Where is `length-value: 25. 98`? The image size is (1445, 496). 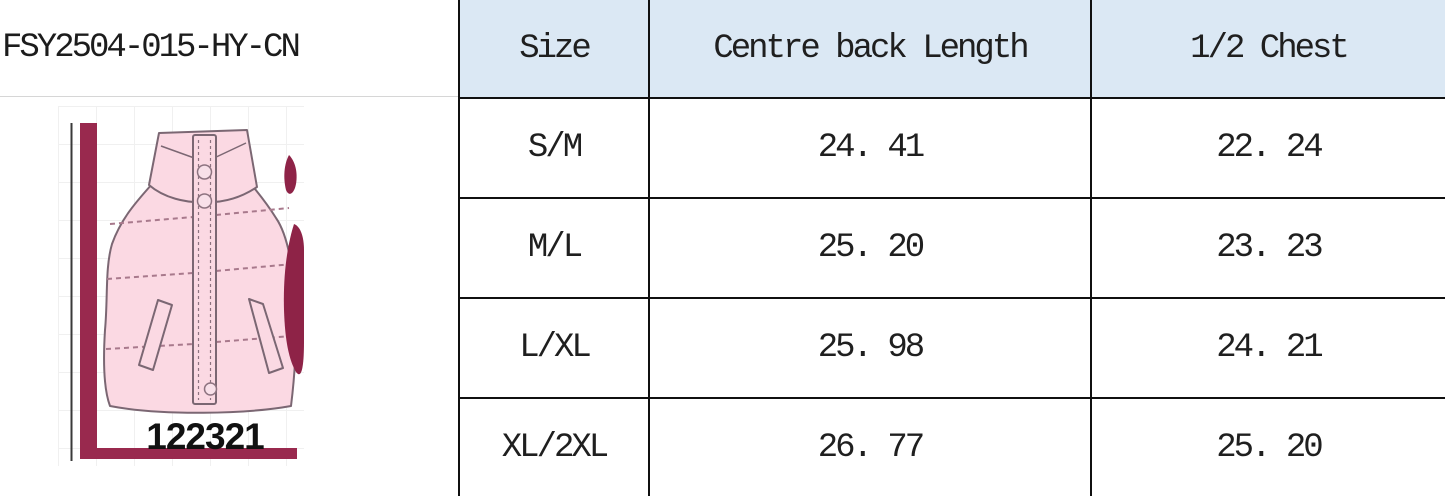 length-value: 25. 98 is located at coordinates (871, 348).